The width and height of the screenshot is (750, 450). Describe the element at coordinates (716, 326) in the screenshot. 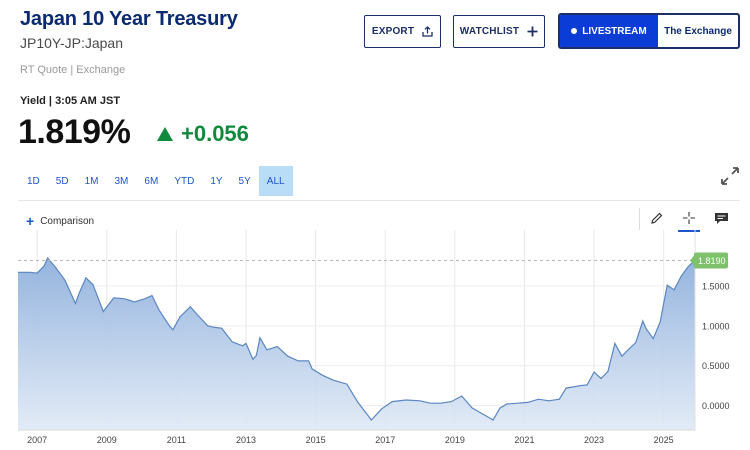

I see `y-tick-label: 1.0000` at that location.